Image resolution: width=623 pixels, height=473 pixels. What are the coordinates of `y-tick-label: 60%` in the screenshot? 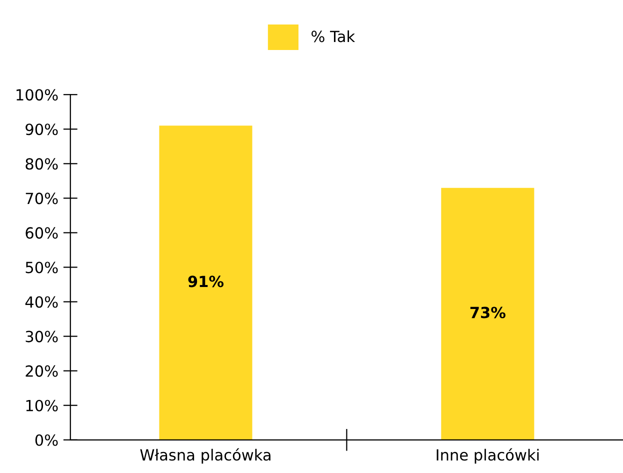 It's located at (42, 233).